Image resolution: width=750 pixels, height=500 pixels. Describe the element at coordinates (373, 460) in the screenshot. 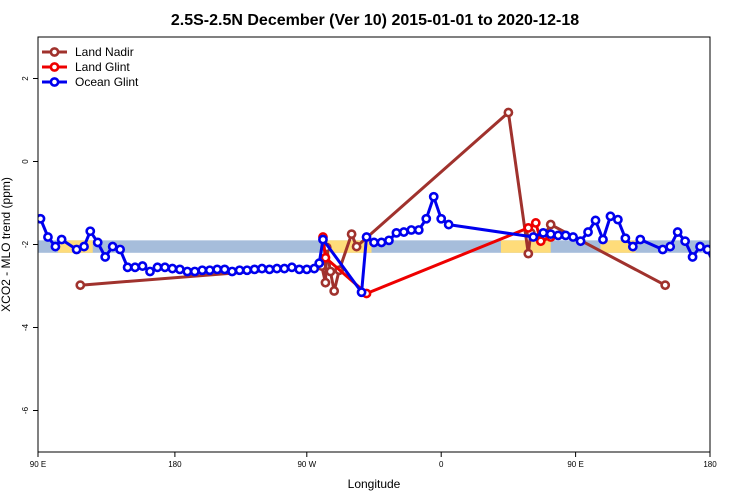

I see `x-axis: 90 E 180 90 W 0 90 E 180` at that location.